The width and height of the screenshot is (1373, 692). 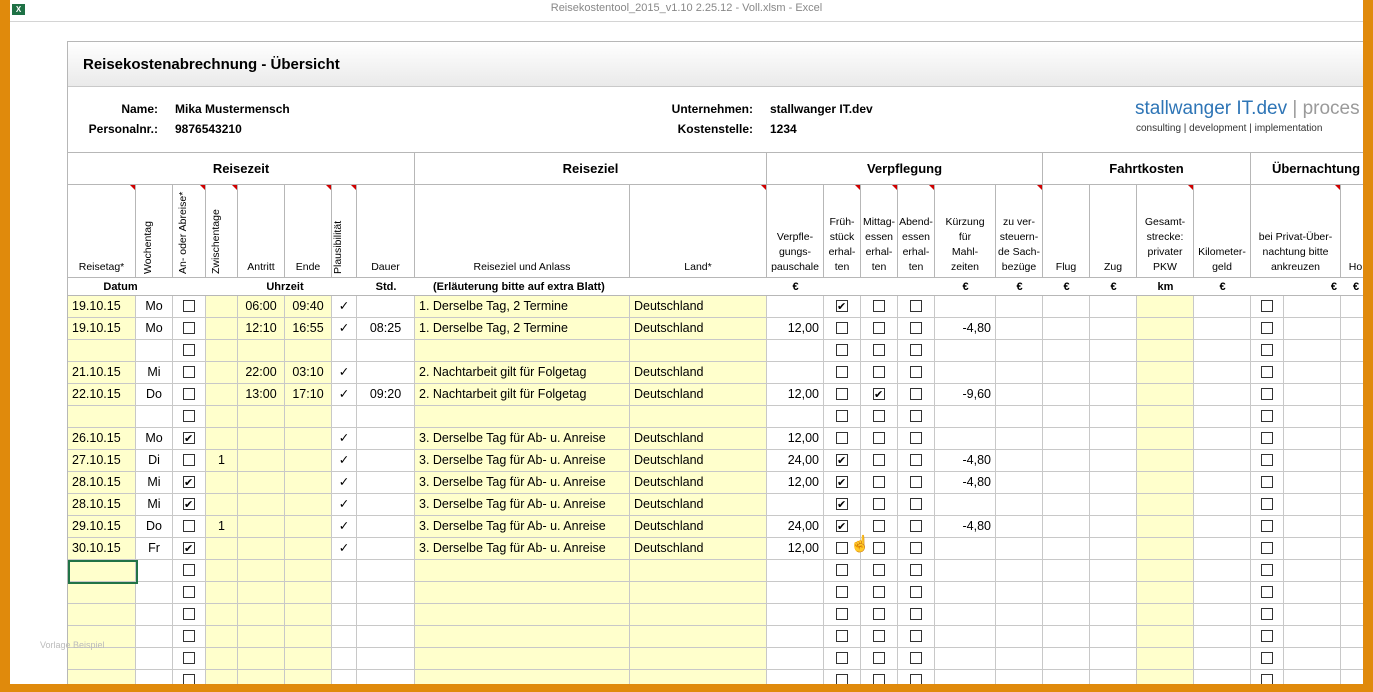 What do you see at coordinates (154, 593) in the screenshot?
I see `cell-day` at bounding box center [154, 593].